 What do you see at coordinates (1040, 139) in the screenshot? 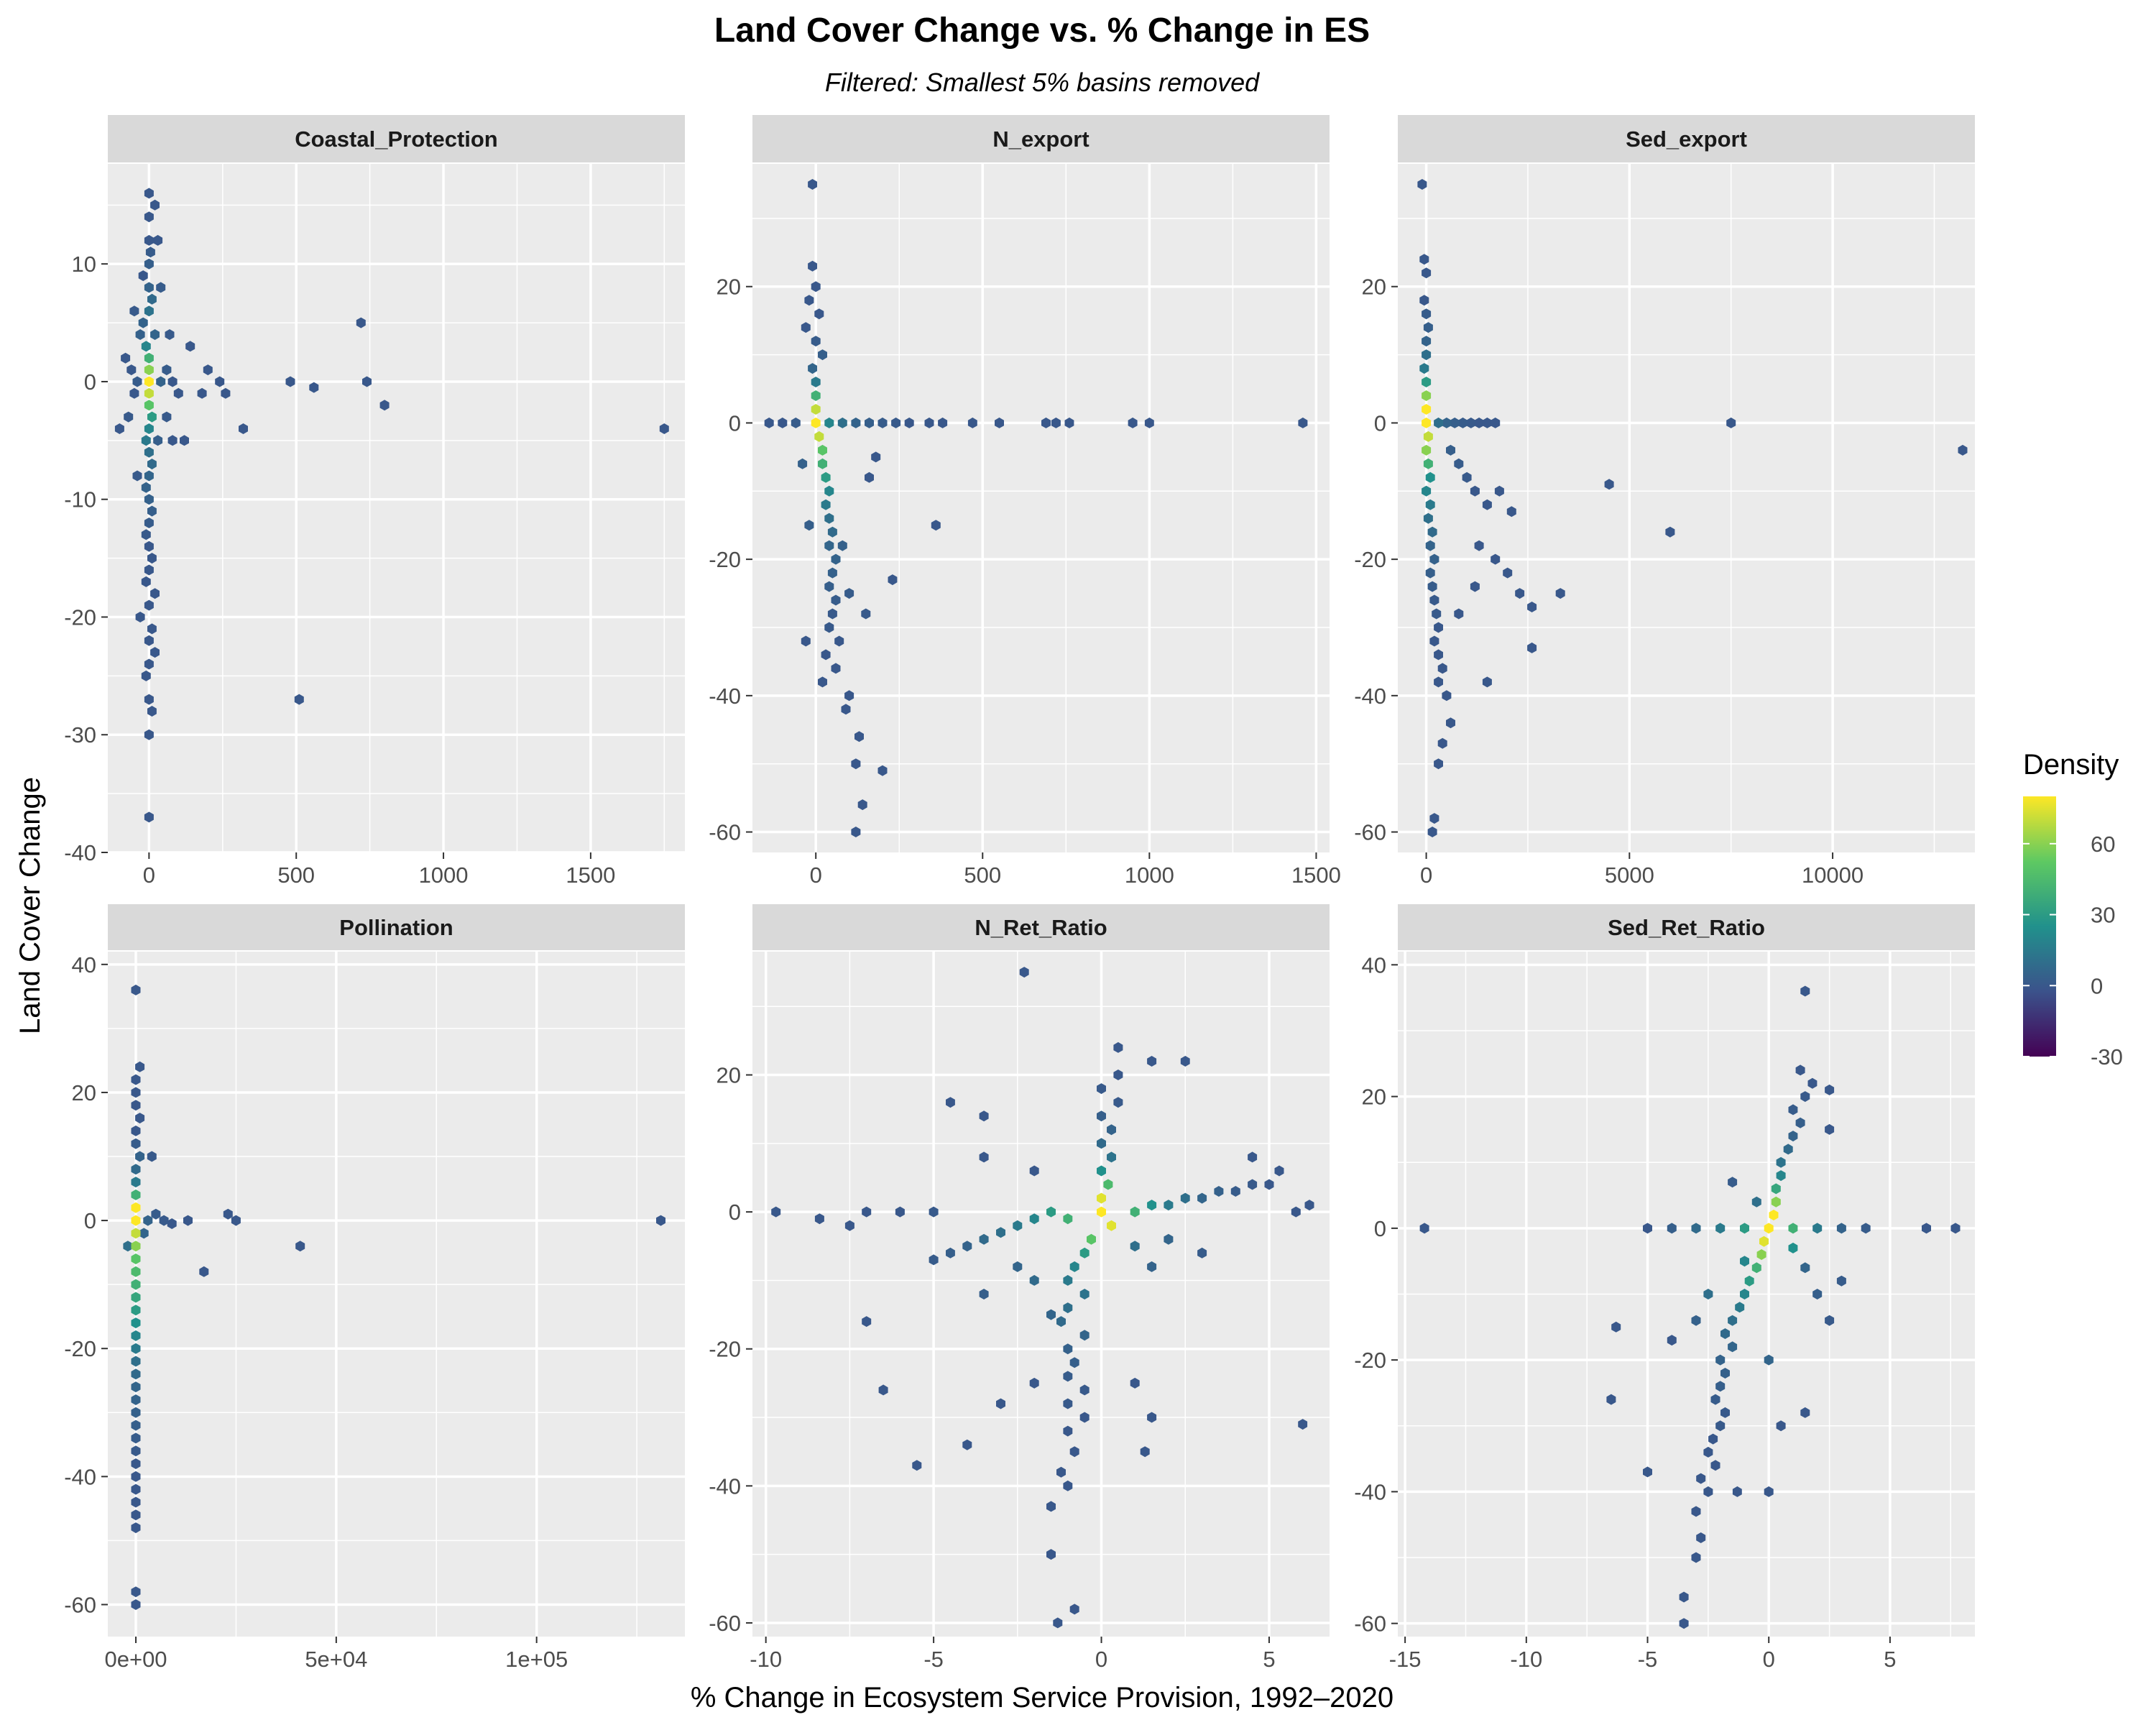
I see `facet-label: N_export` at bounding box center [1040, 139].